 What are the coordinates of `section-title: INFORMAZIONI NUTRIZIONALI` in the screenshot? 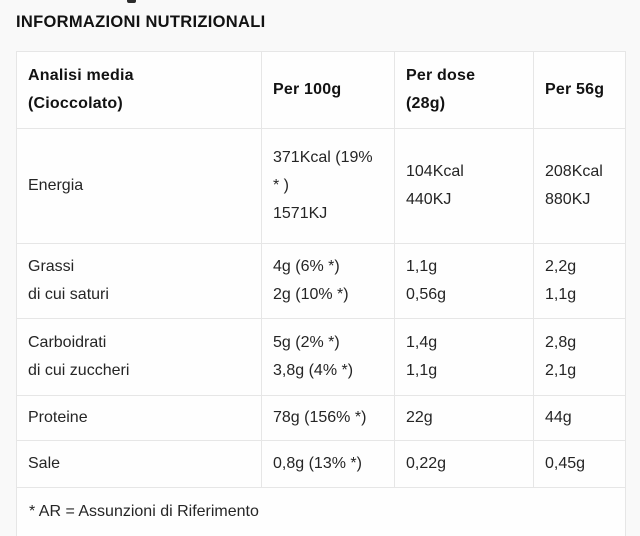 It's located at (141, 22).